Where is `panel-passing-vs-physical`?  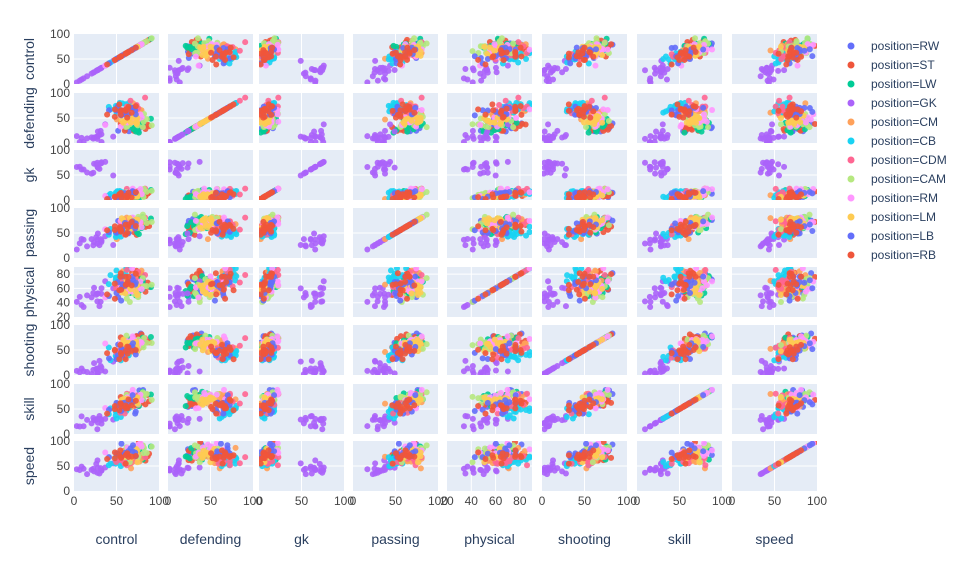
panel-passing-vs-physical is located at coordinates (489, 233).